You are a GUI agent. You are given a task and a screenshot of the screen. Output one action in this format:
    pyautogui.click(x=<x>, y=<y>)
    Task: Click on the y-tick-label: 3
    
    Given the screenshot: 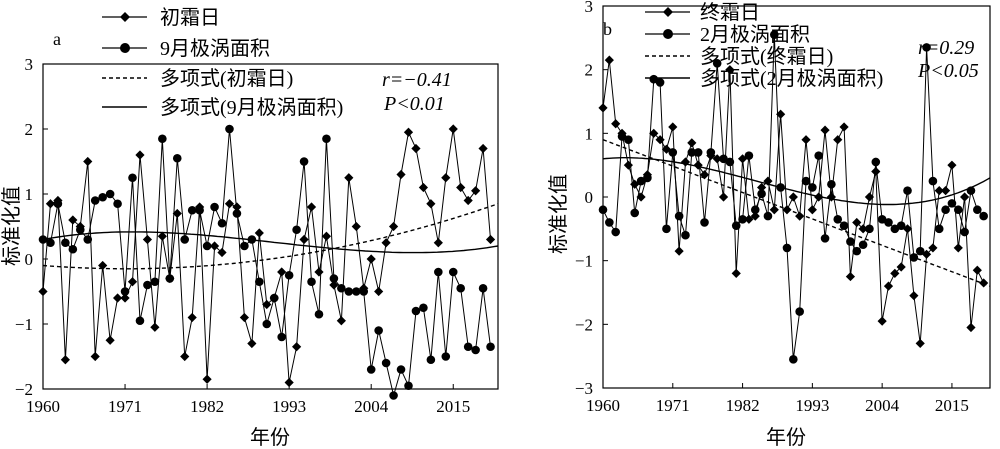 What is the action you would take?
    pyautogui.click(x=589, y=8)
    